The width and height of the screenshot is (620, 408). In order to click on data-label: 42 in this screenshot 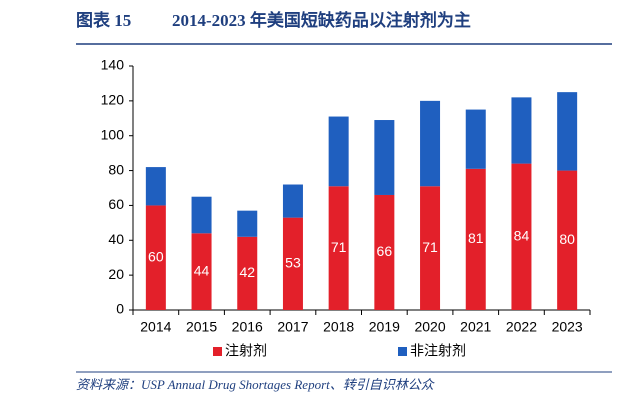, I will do `click(247, 272)`.